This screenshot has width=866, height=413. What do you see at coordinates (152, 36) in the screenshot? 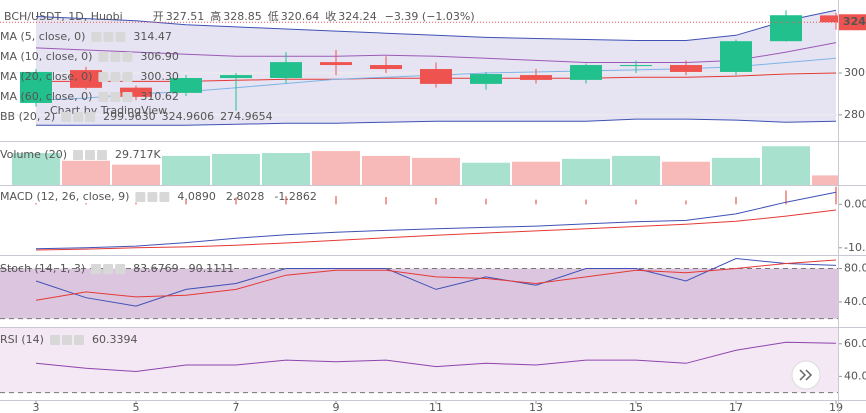
I see `legend-text: 314.47` at bounding box center [152, 36].